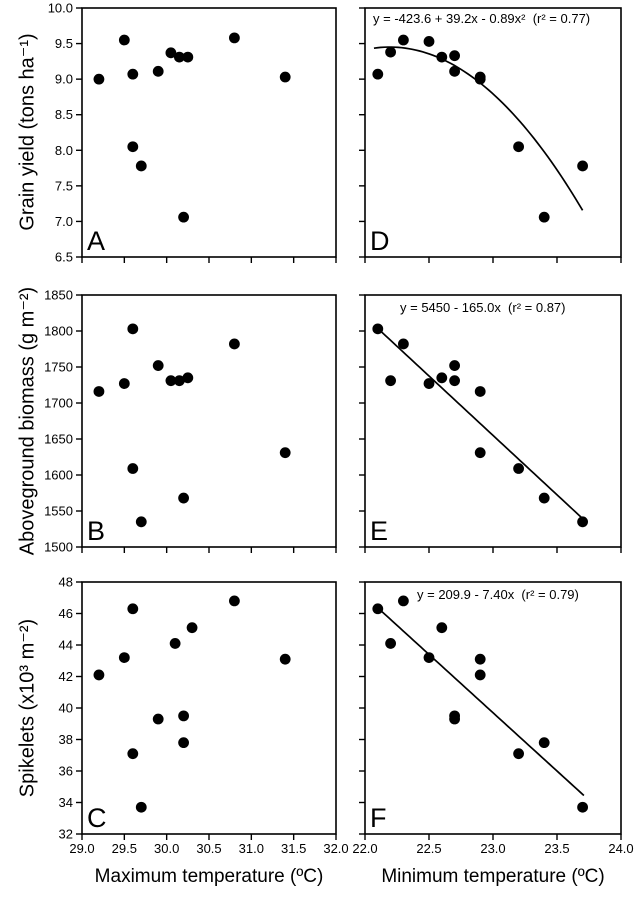 The height and width of the screenshot is (900, 643). Describe the element at coordinates (66, 708) in the screenshot. I see `y-tick-label: 40` at that location.